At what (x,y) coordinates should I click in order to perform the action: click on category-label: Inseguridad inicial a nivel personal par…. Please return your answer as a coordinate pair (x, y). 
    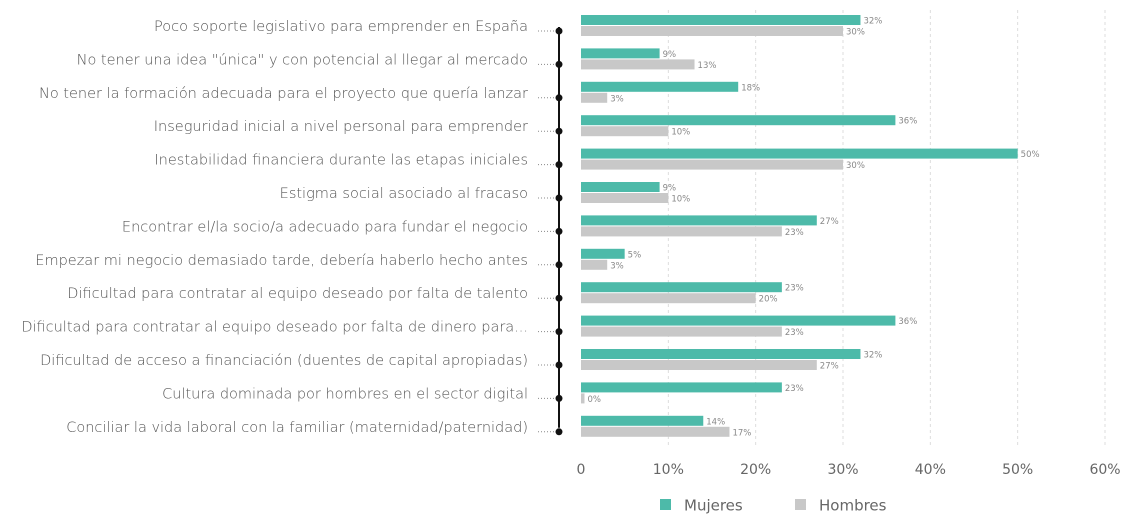
    Looking at the image, I should click on (341, 127).